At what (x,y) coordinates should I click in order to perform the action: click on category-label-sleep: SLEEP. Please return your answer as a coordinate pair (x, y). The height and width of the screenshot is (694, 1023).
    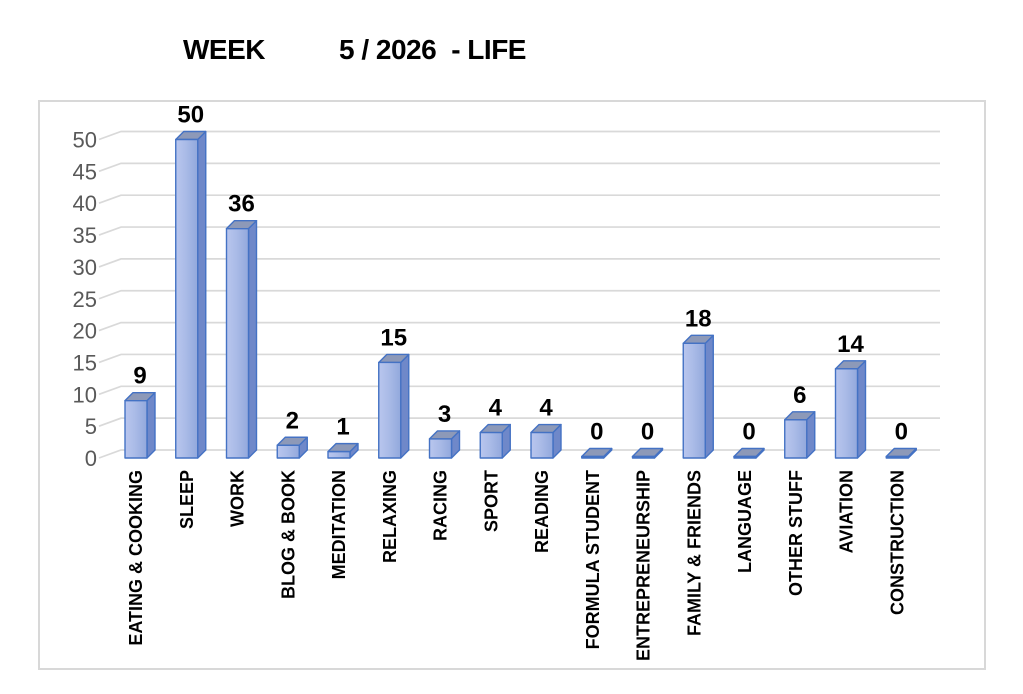
    Looking at the image, I should click on (187, 499).